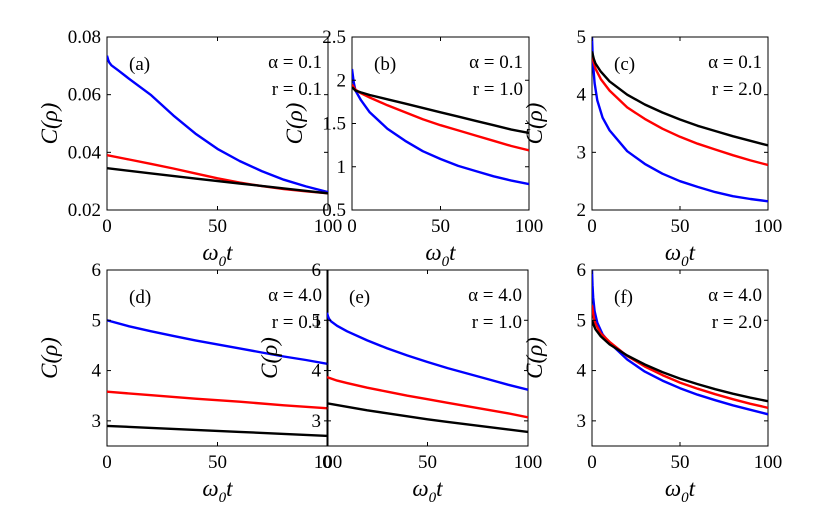 The image size is (830, 506). I want to click on y-tick-label: 1.5, so click(334, 124).